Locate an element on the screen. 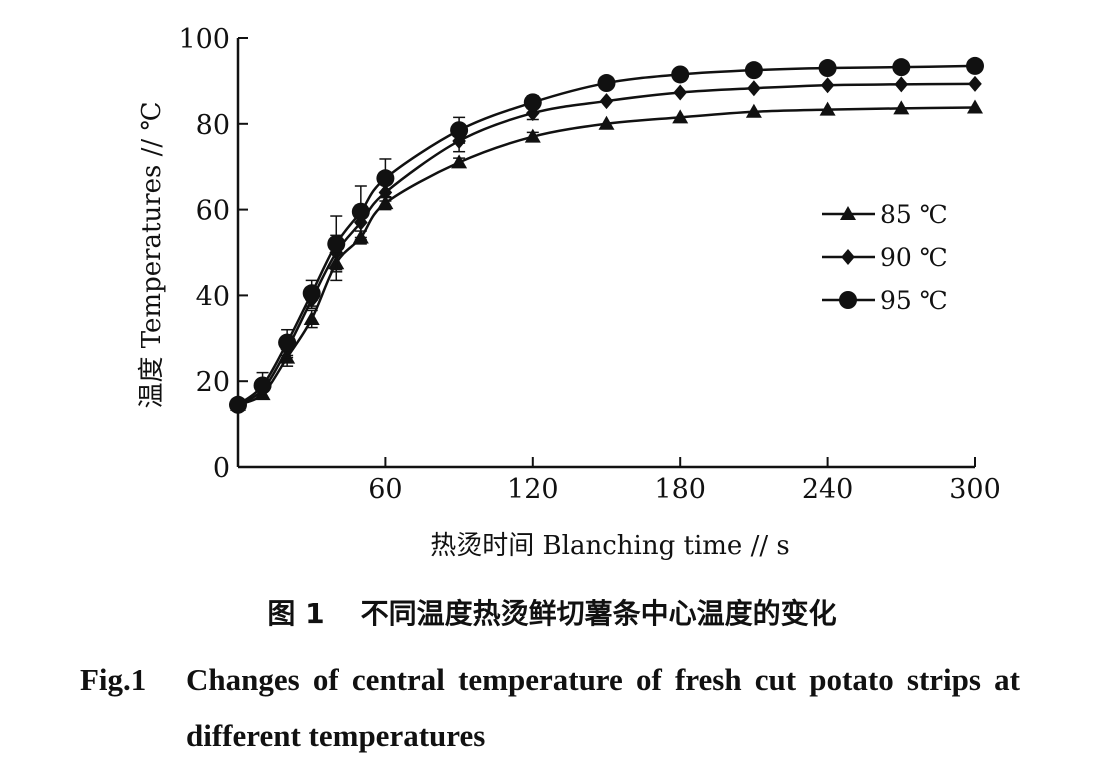 This screenshot has width=1104, height=769. caption-cn: 图 1 不同温度热烫鲜切薯条中心温度的变化 is located at coordinates (552, 612).